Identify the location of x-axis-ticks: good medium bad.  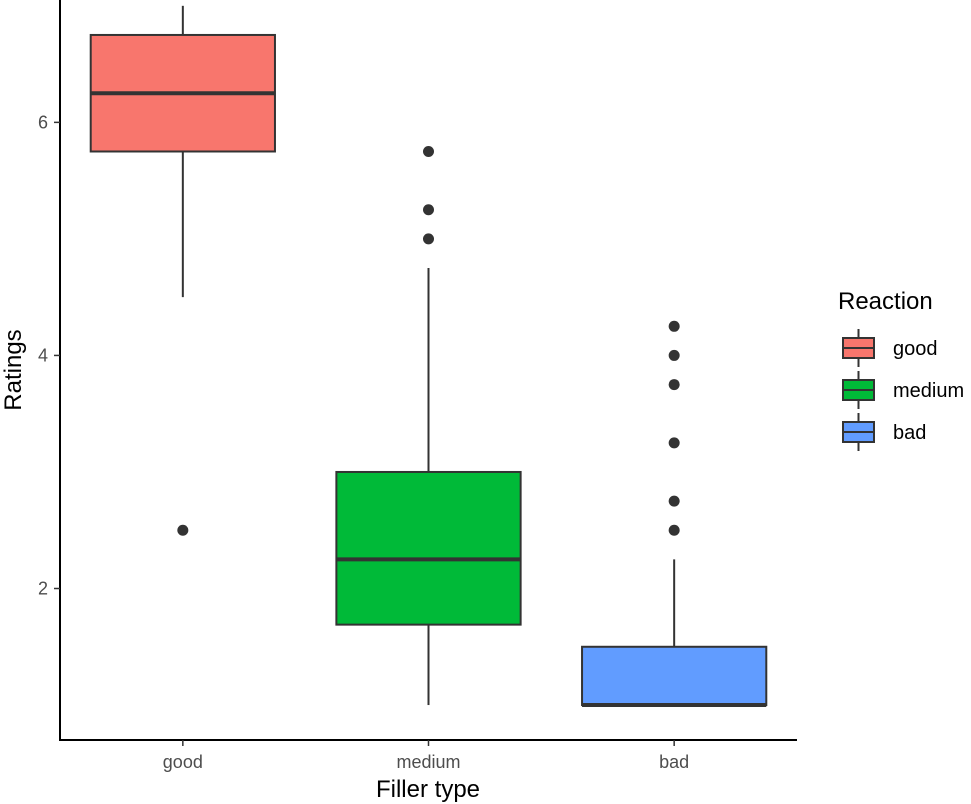
(426, 756).